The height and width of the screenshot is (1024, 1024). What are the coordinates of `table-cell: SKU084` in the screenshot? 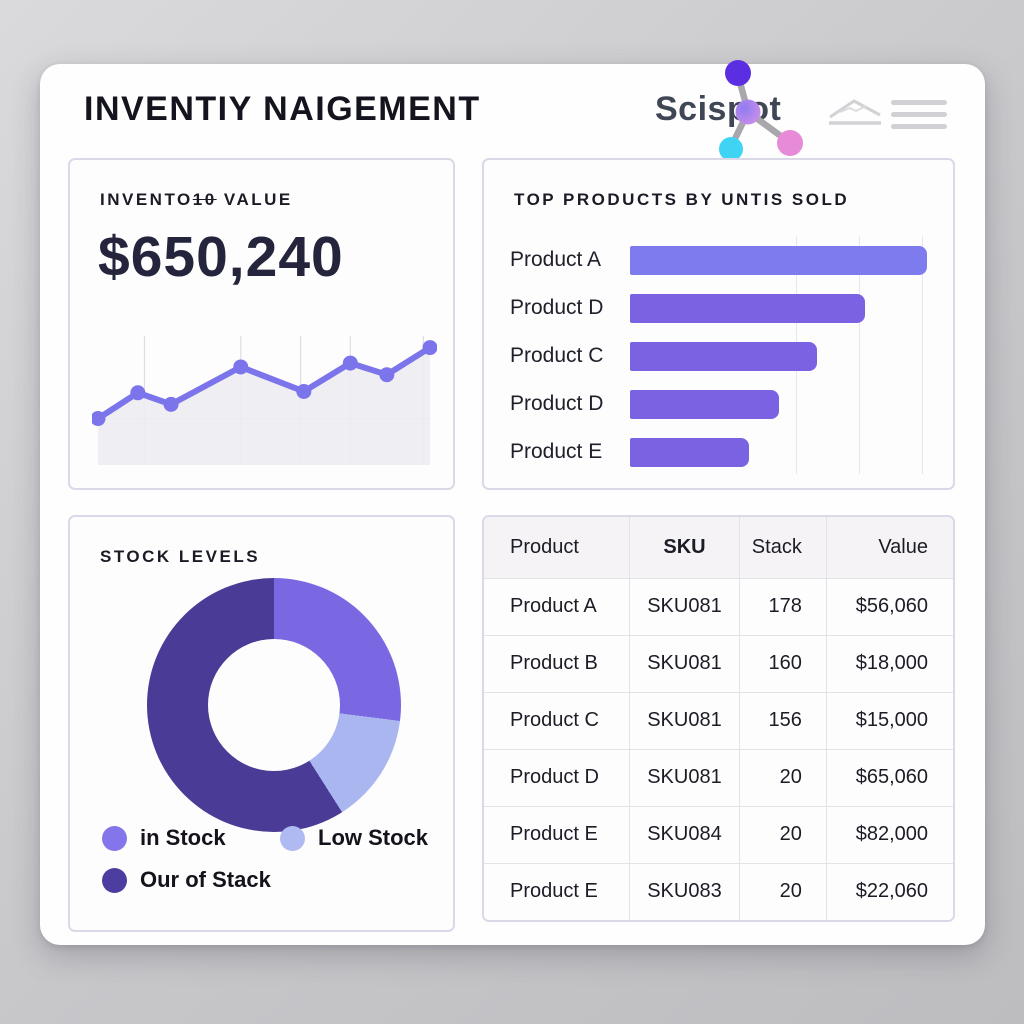 It's located at (684, 834).